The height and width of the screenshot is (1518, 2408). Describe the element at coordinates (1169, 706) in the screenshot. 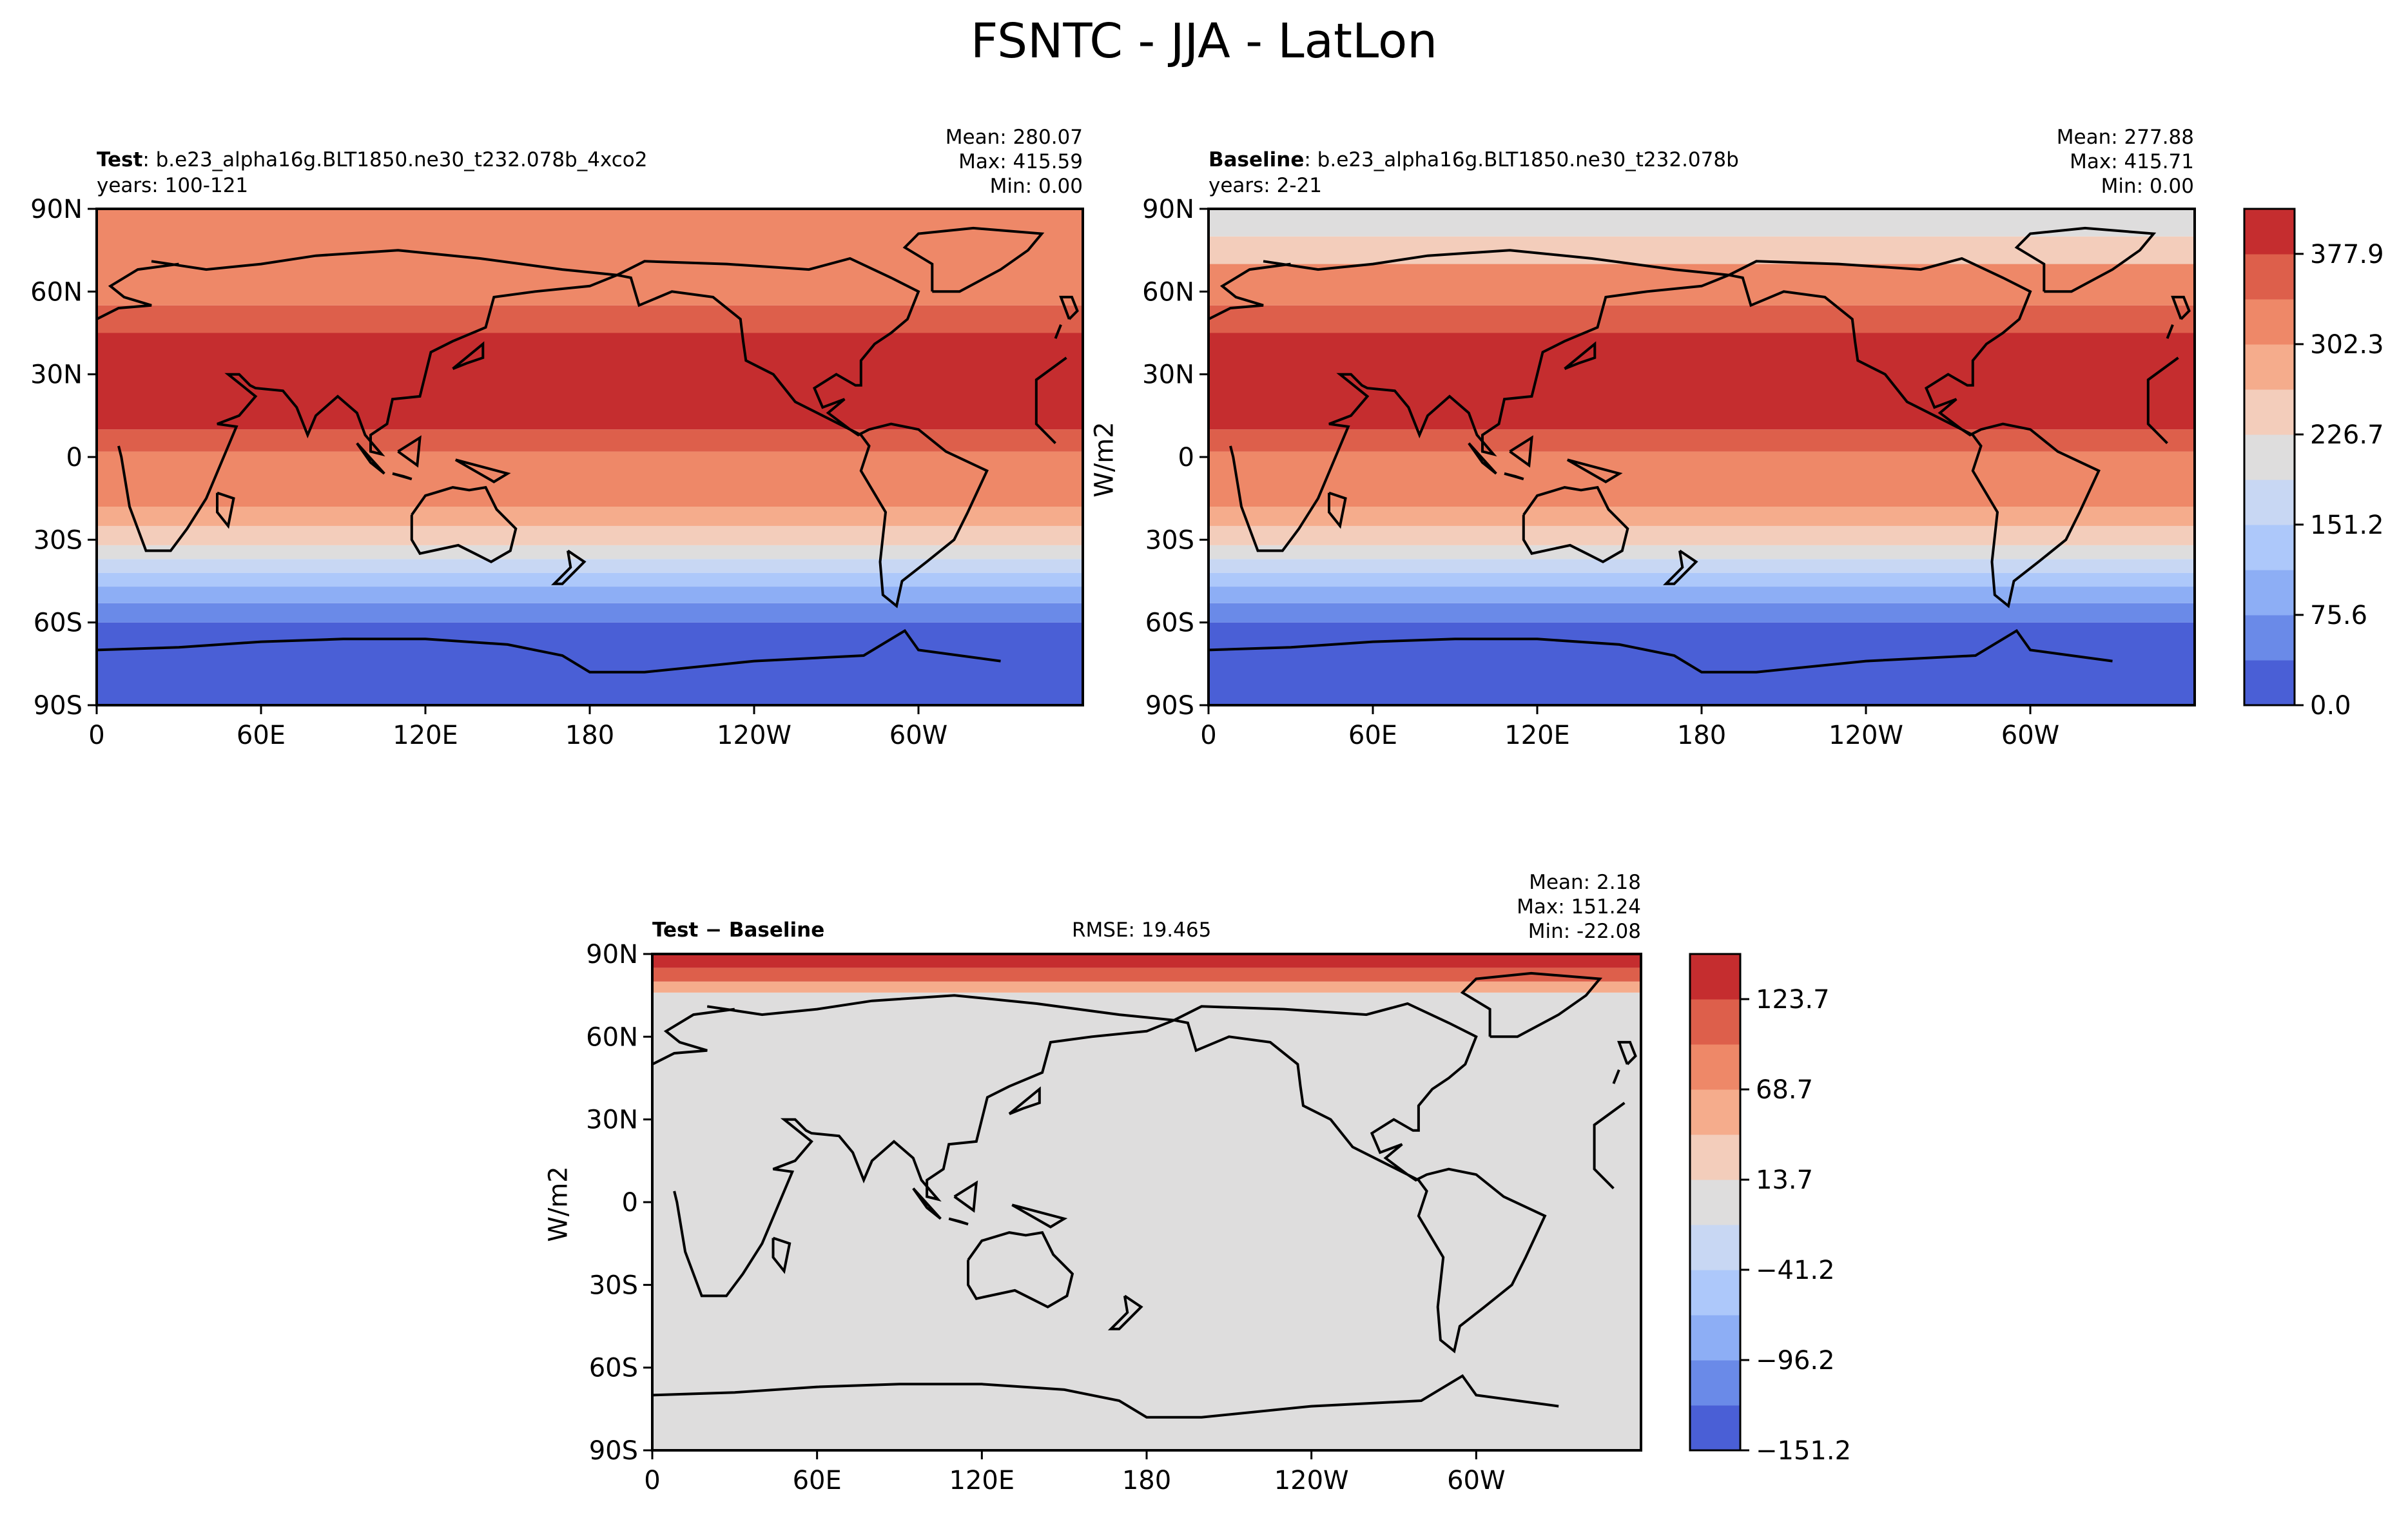

I see `baseline-ytick-label: 90S` at that location.